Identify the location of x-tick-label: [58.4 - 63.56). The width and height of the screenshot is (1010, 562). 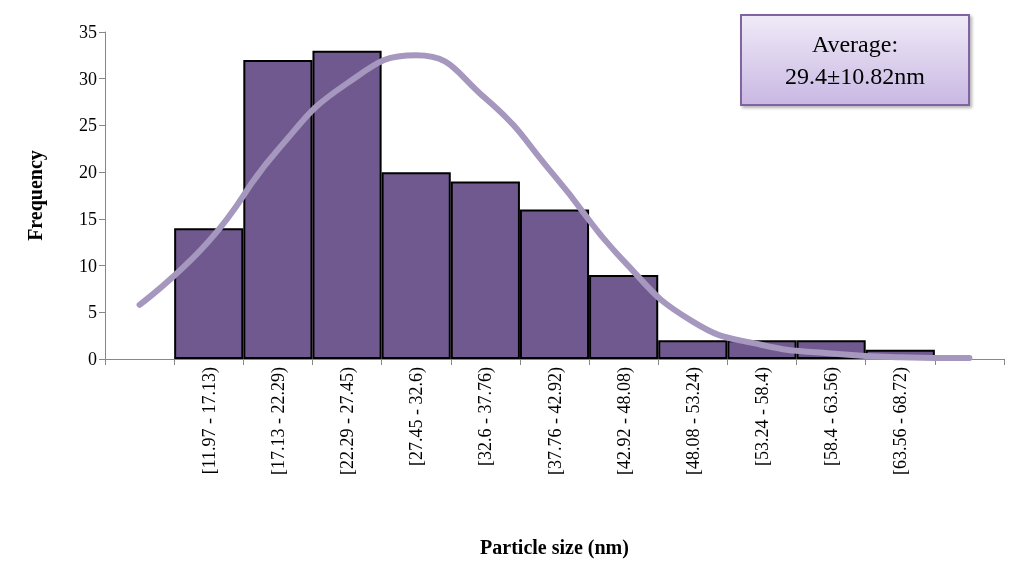
(832, 416).